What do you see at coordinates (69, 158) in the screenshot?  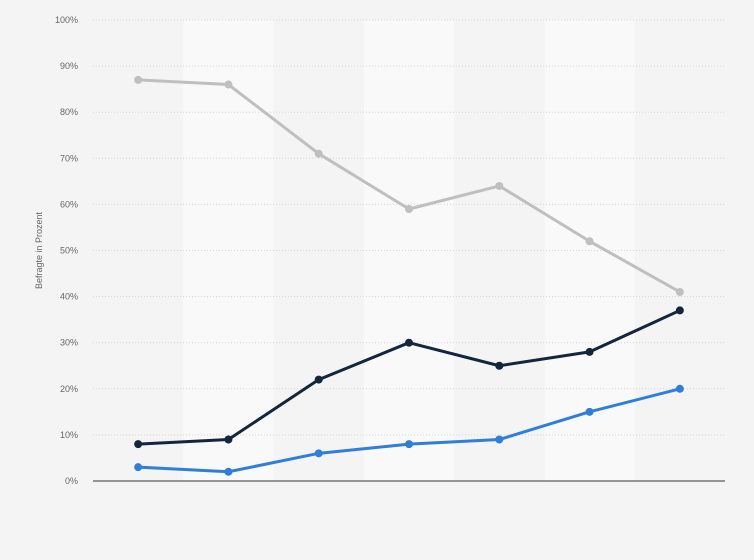 I see `y-tick-label: 70%` at bounding box center [69, 158].